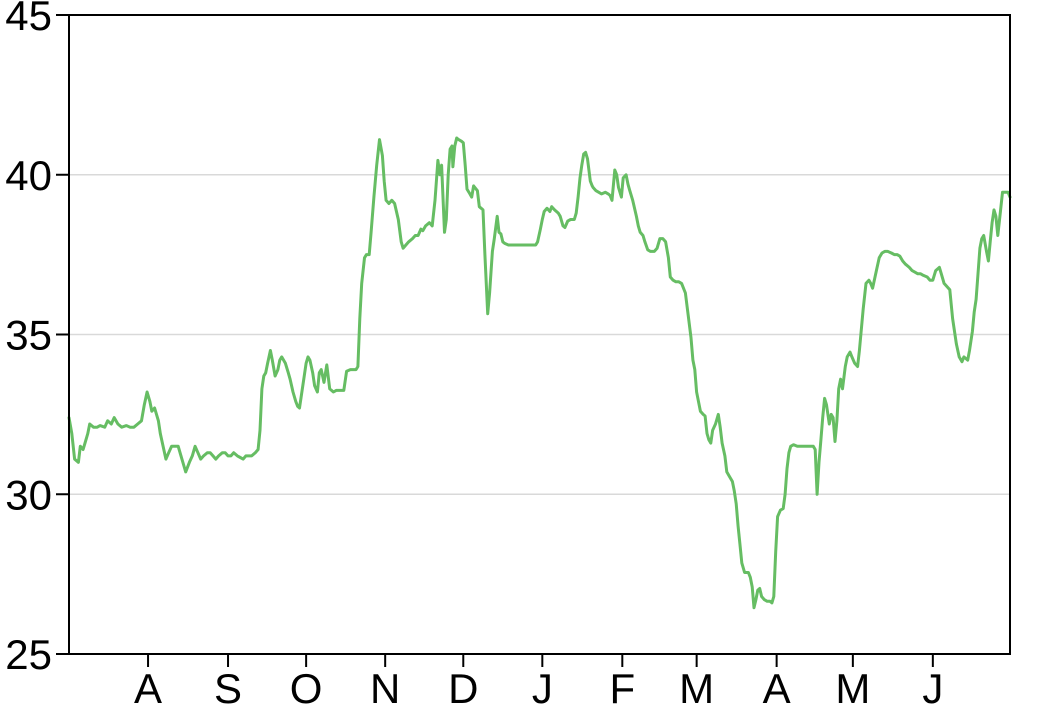  What do you see at coordinates (622, 686) in the screenshot?
I see `x-axis-month-label: F` at bounding box center [622, 686].